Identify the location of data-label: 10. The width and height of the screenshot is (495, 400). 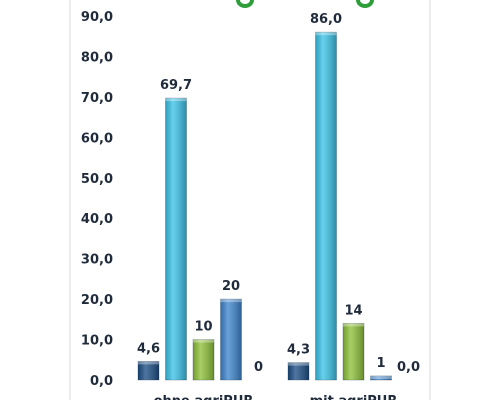
(203, 327).